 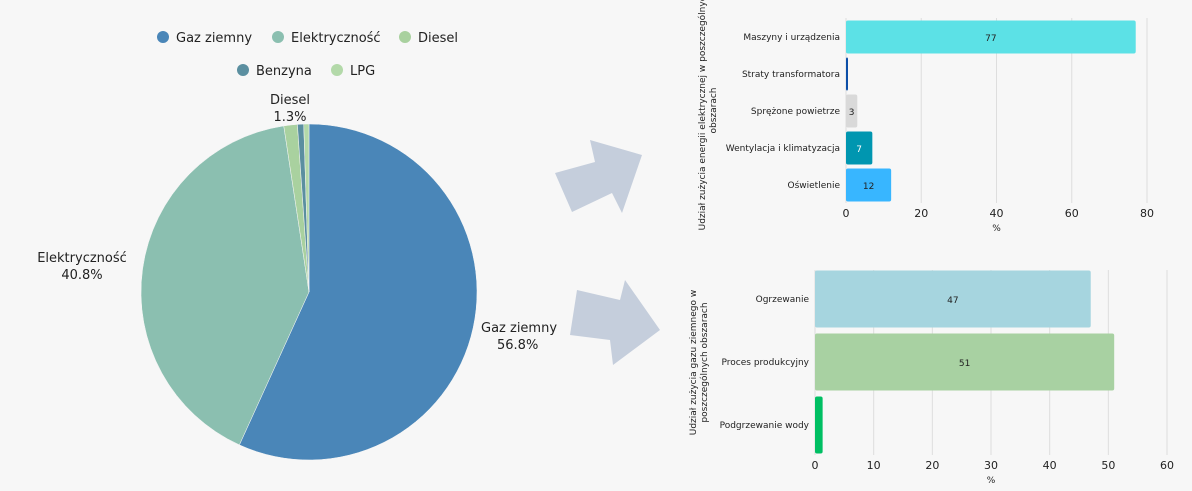 I want to click on data-label: 7, so click(x=859, y=150).